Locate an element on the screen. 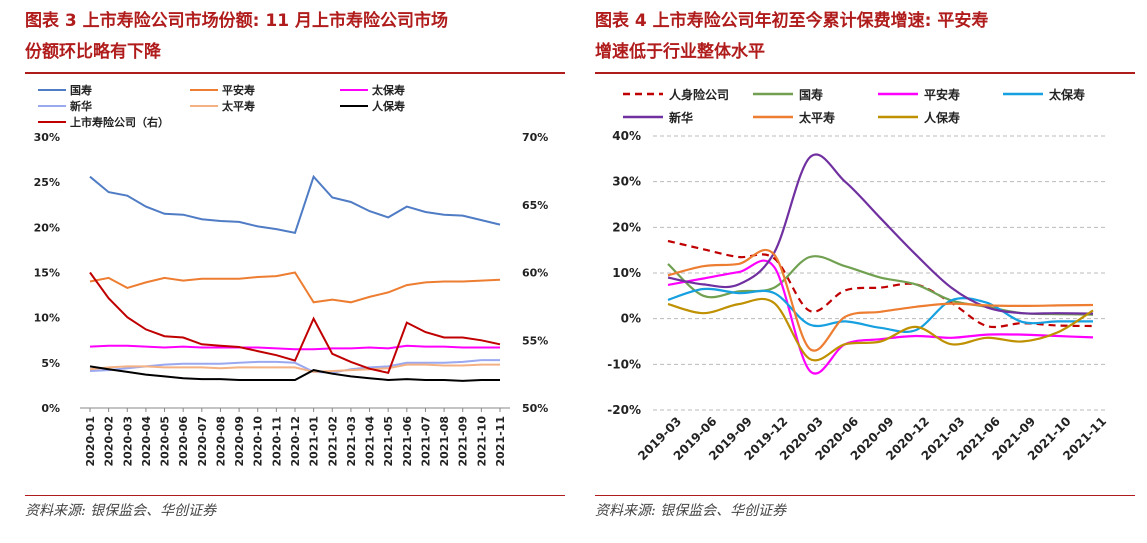 The height and width of the screenshot is (543, 1147). y-tick-label: 15% is located at coordinates (47, 273).